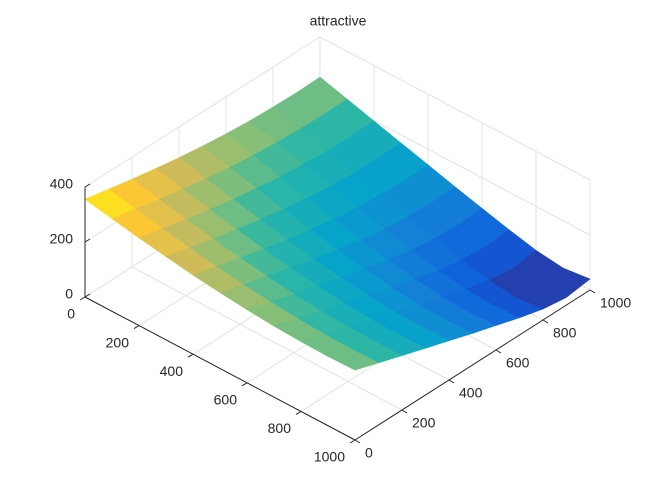 This screenshot has width=652, height=489. Describe the element at coordinates (280, 428) in the screenshot. I see `x-tick-label: 800` at that location.